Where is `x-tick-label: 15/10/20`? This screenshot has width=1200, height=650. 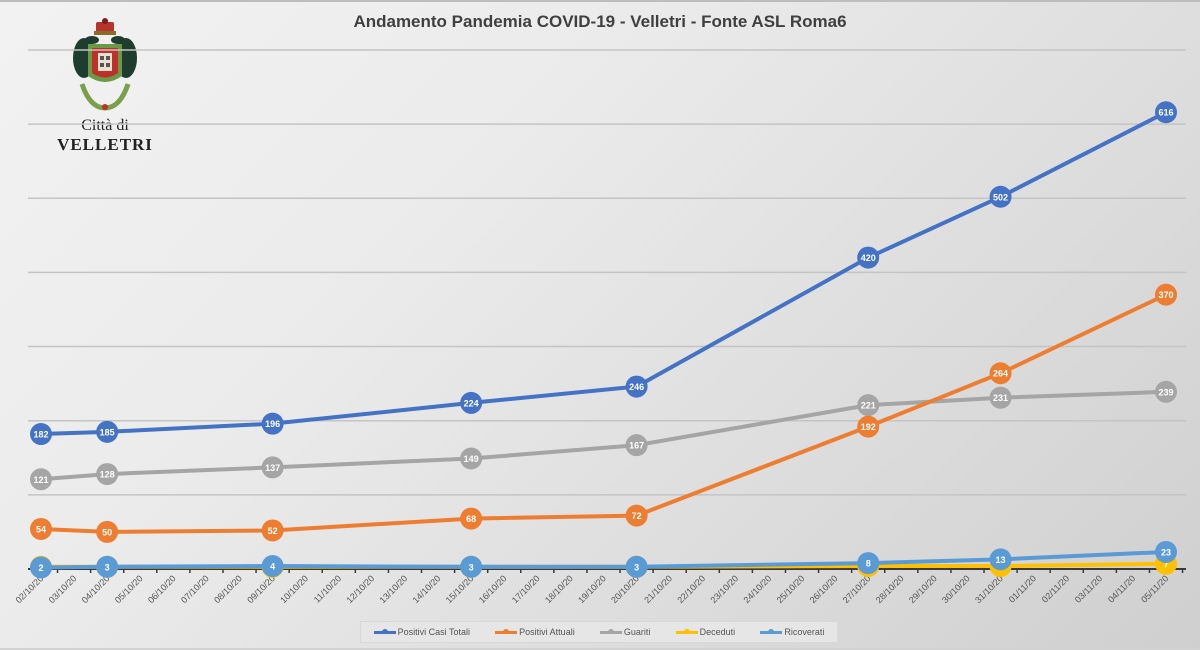 x-tick-label: 15/10/20 is located at coordinates (460, 589).